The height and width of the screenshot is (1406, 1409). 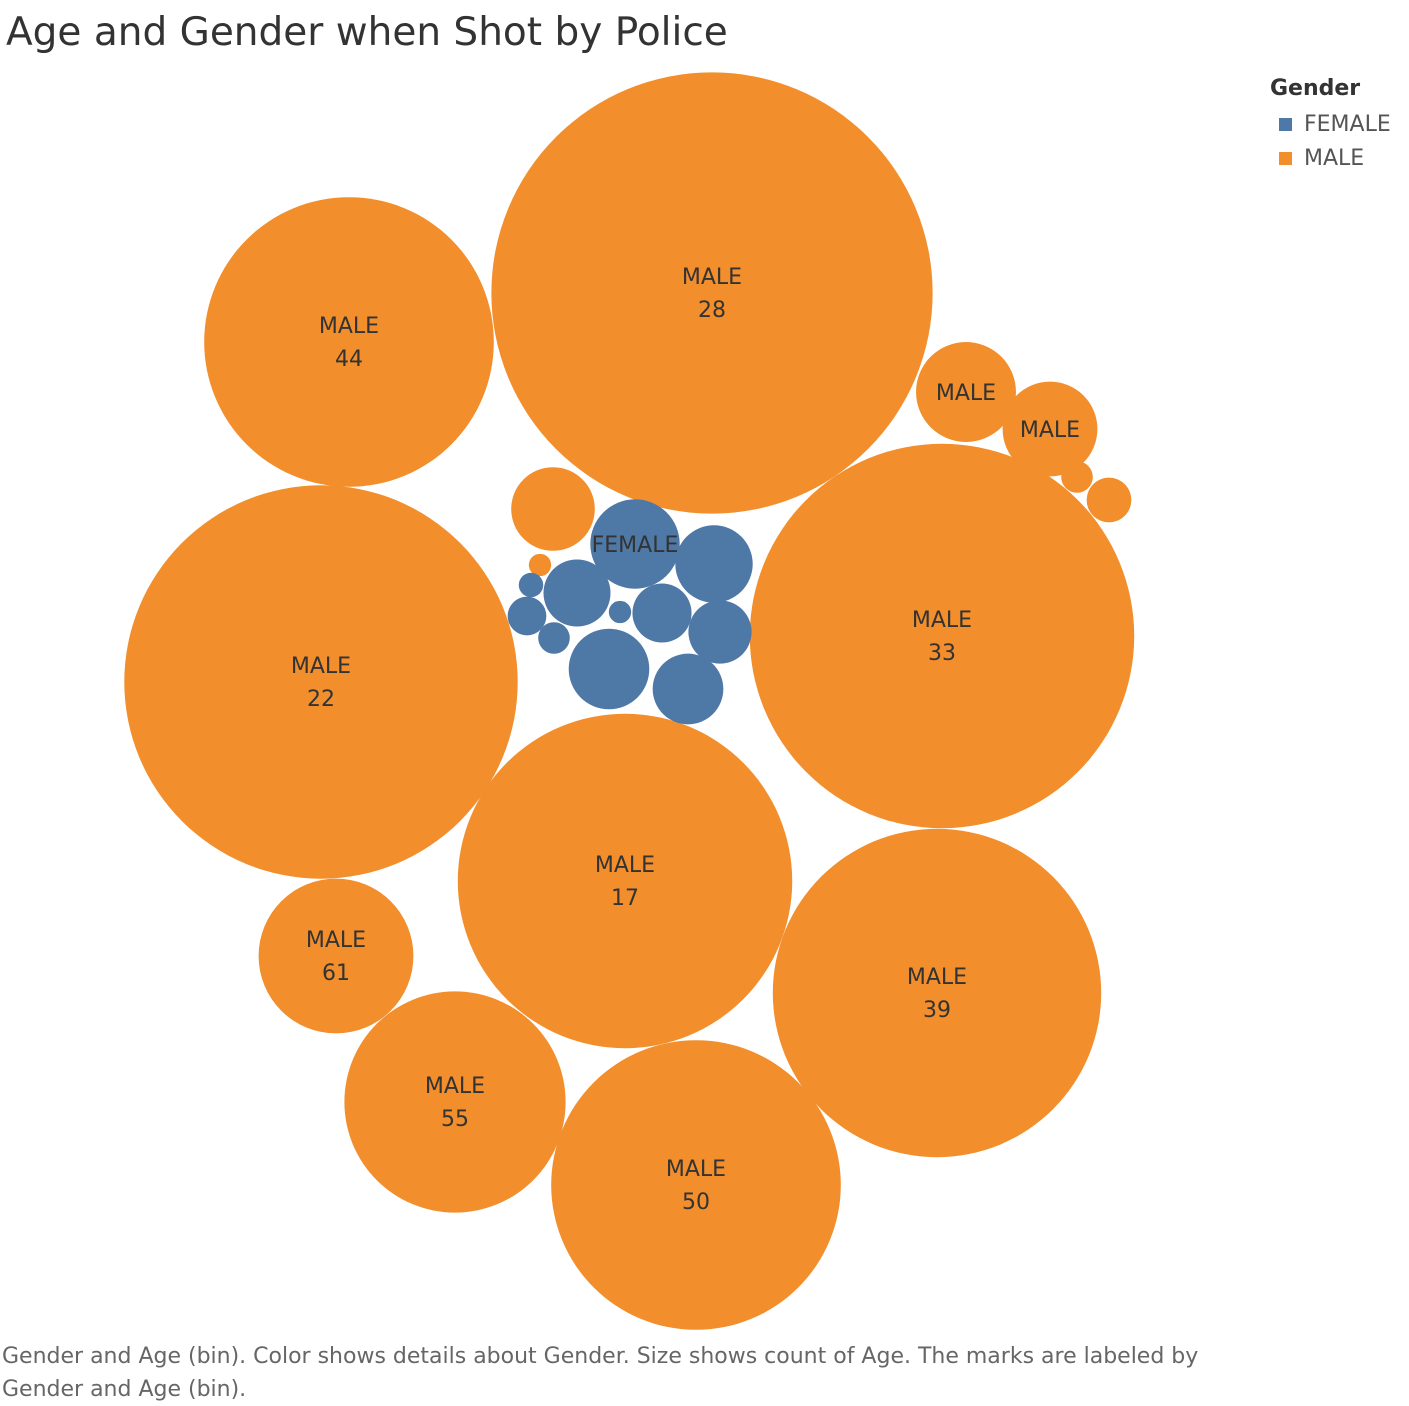 I want to click on bubble-label: MALE 17, so click(x=625, y=882).